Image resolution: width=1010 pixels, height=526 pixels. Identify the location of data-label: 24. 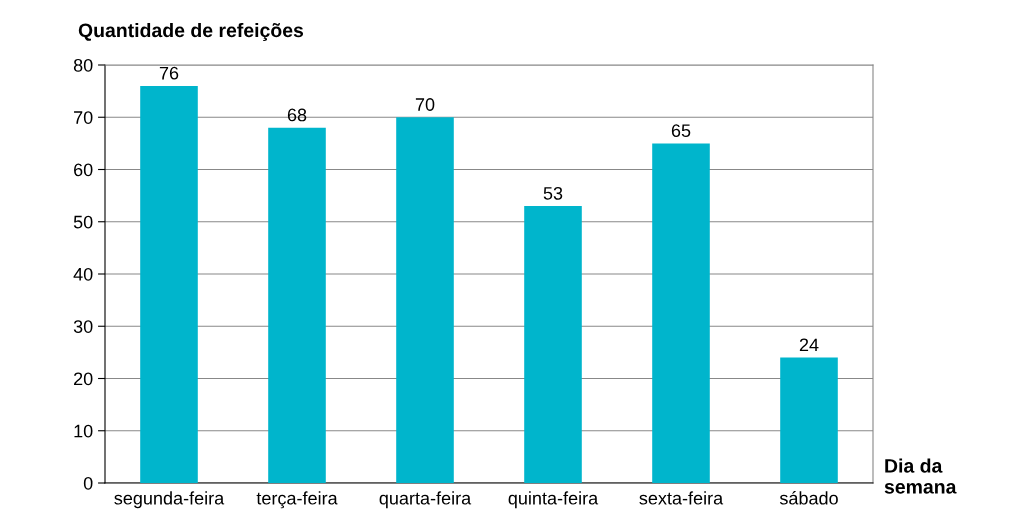
(809, 345).